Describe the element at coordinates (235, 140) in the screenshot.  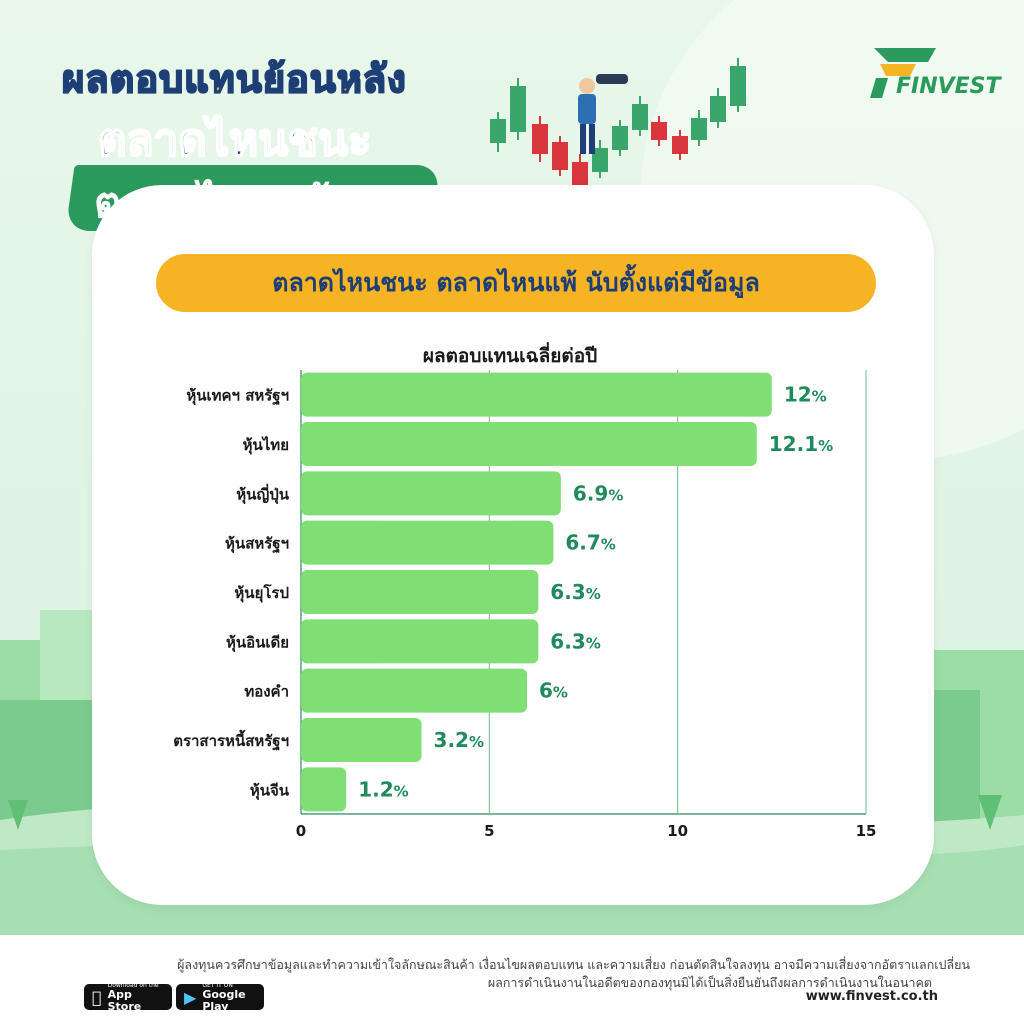
I see `headline-line-2: ตลาดไหนชนะ` at that location.